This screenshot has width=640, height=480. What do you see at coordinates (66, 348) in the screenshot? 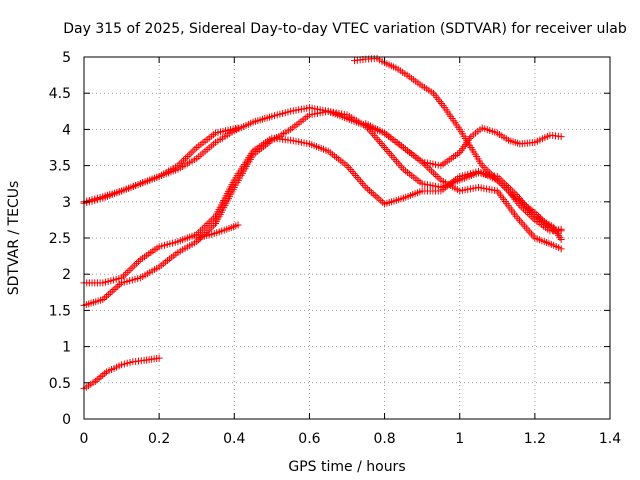
I see `y-tick-label: 1` at bounding box center [66, 348].